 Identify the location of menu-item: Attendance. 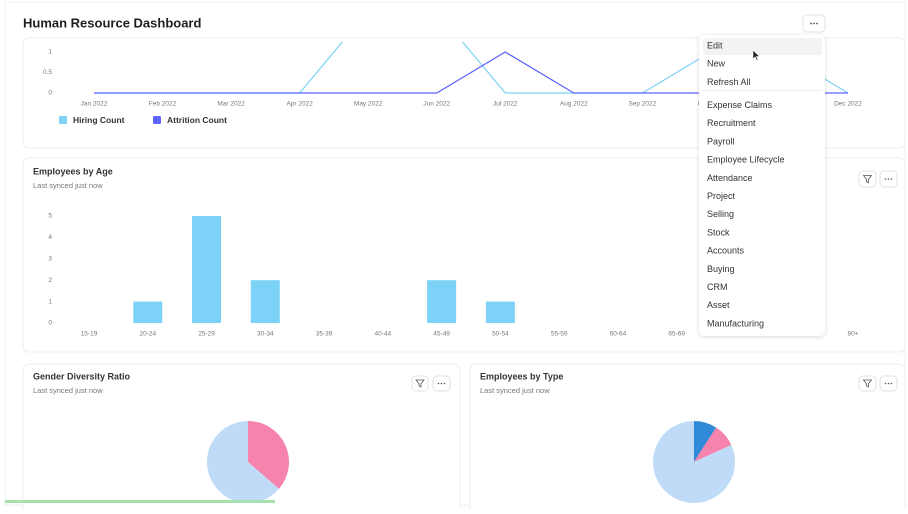
(730, 178).